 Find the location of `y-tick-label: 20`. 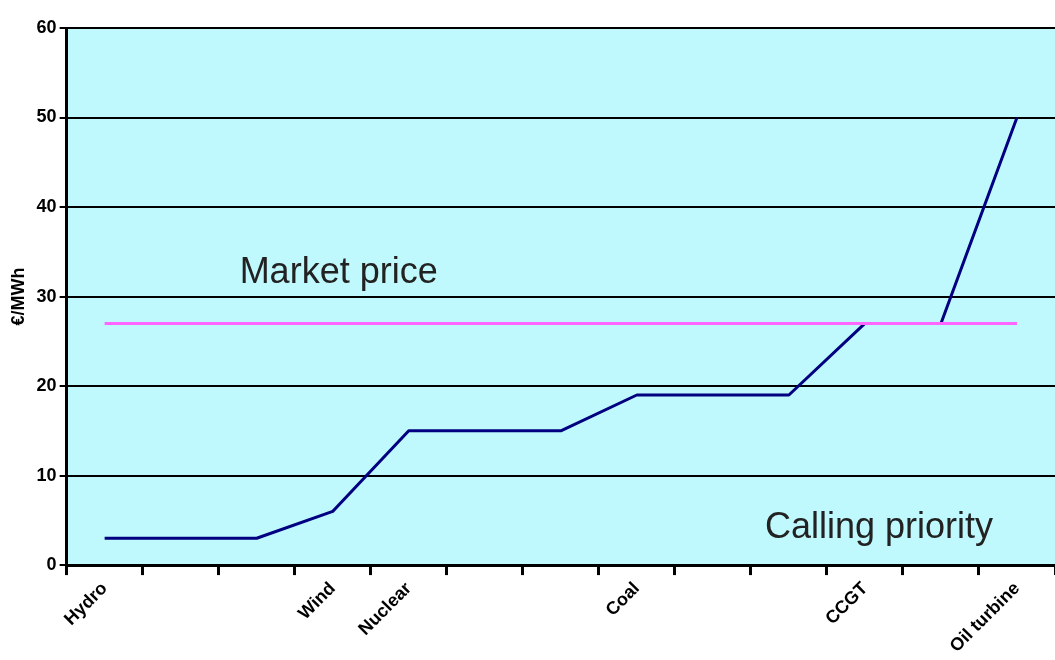

y-tick-label: 20 is located at coordinates (46, 385).